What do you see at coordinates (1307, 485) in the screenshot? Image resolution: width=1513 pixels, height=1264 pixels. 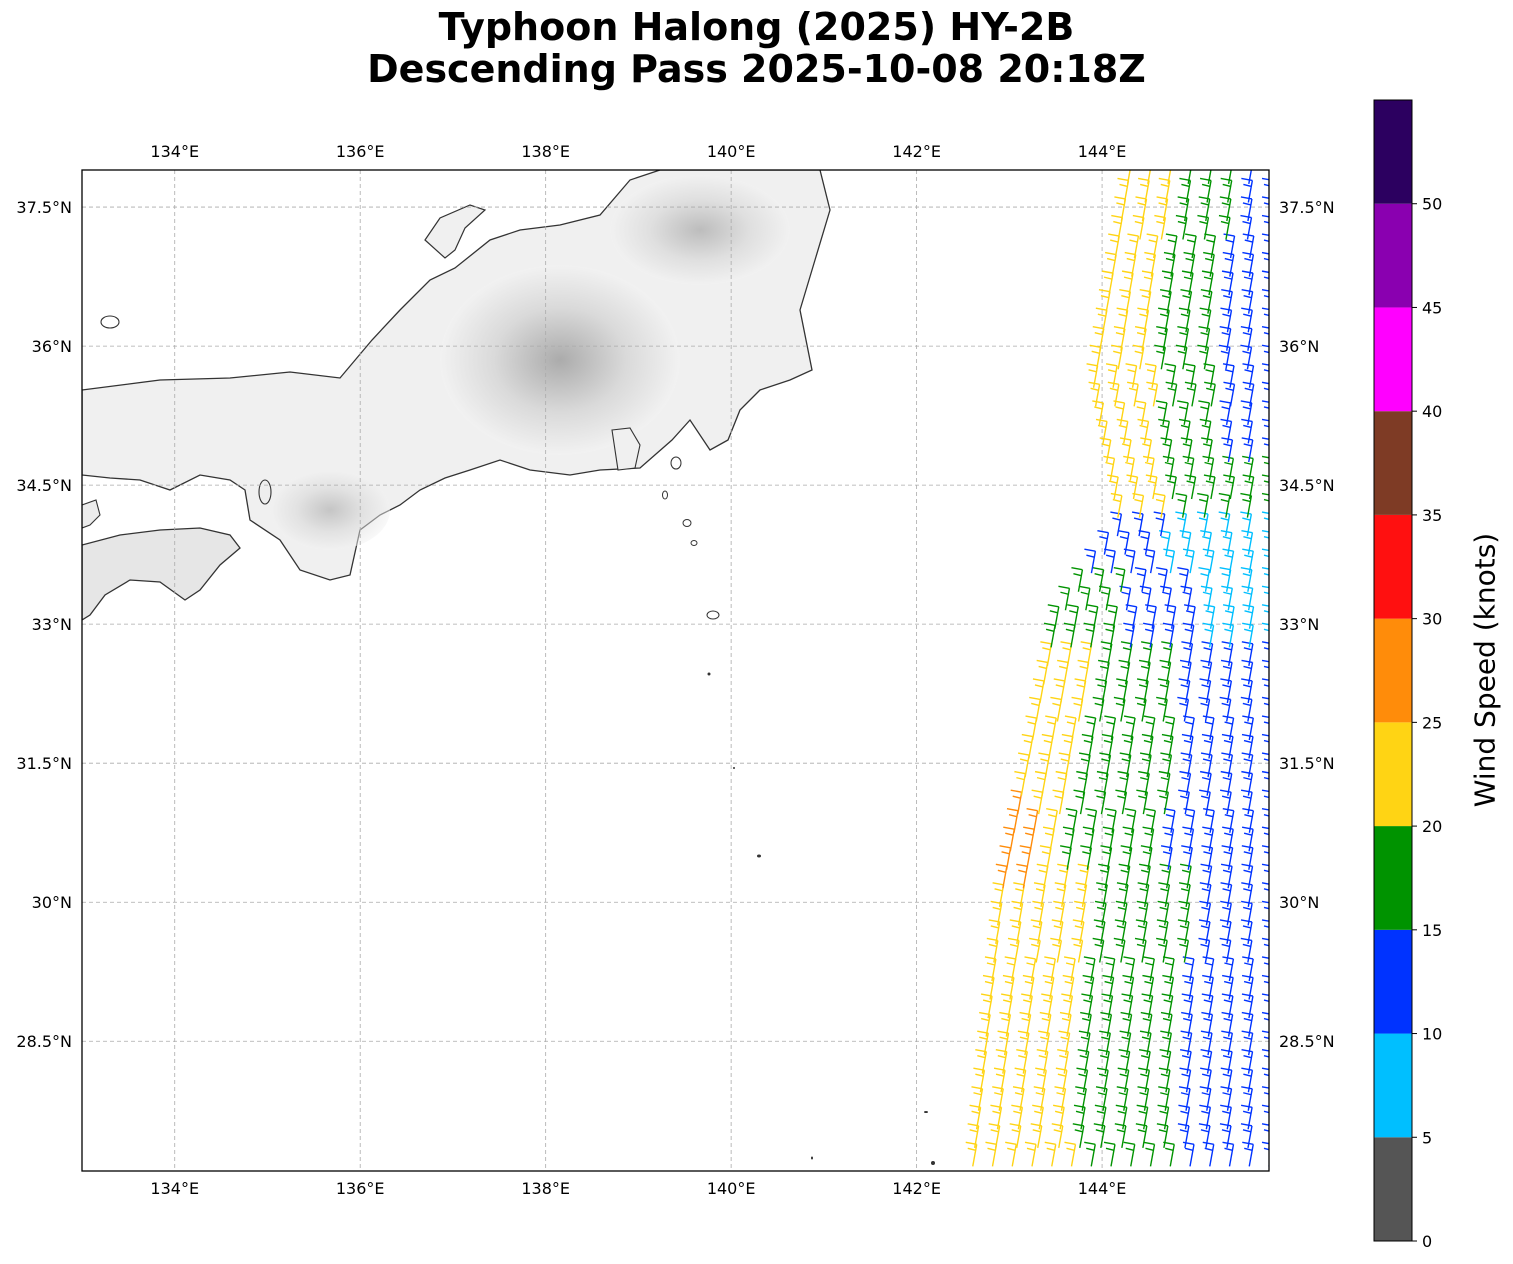 I see `lat-tick-label-right: 34.5°N` at bounding box center [1307, 485].